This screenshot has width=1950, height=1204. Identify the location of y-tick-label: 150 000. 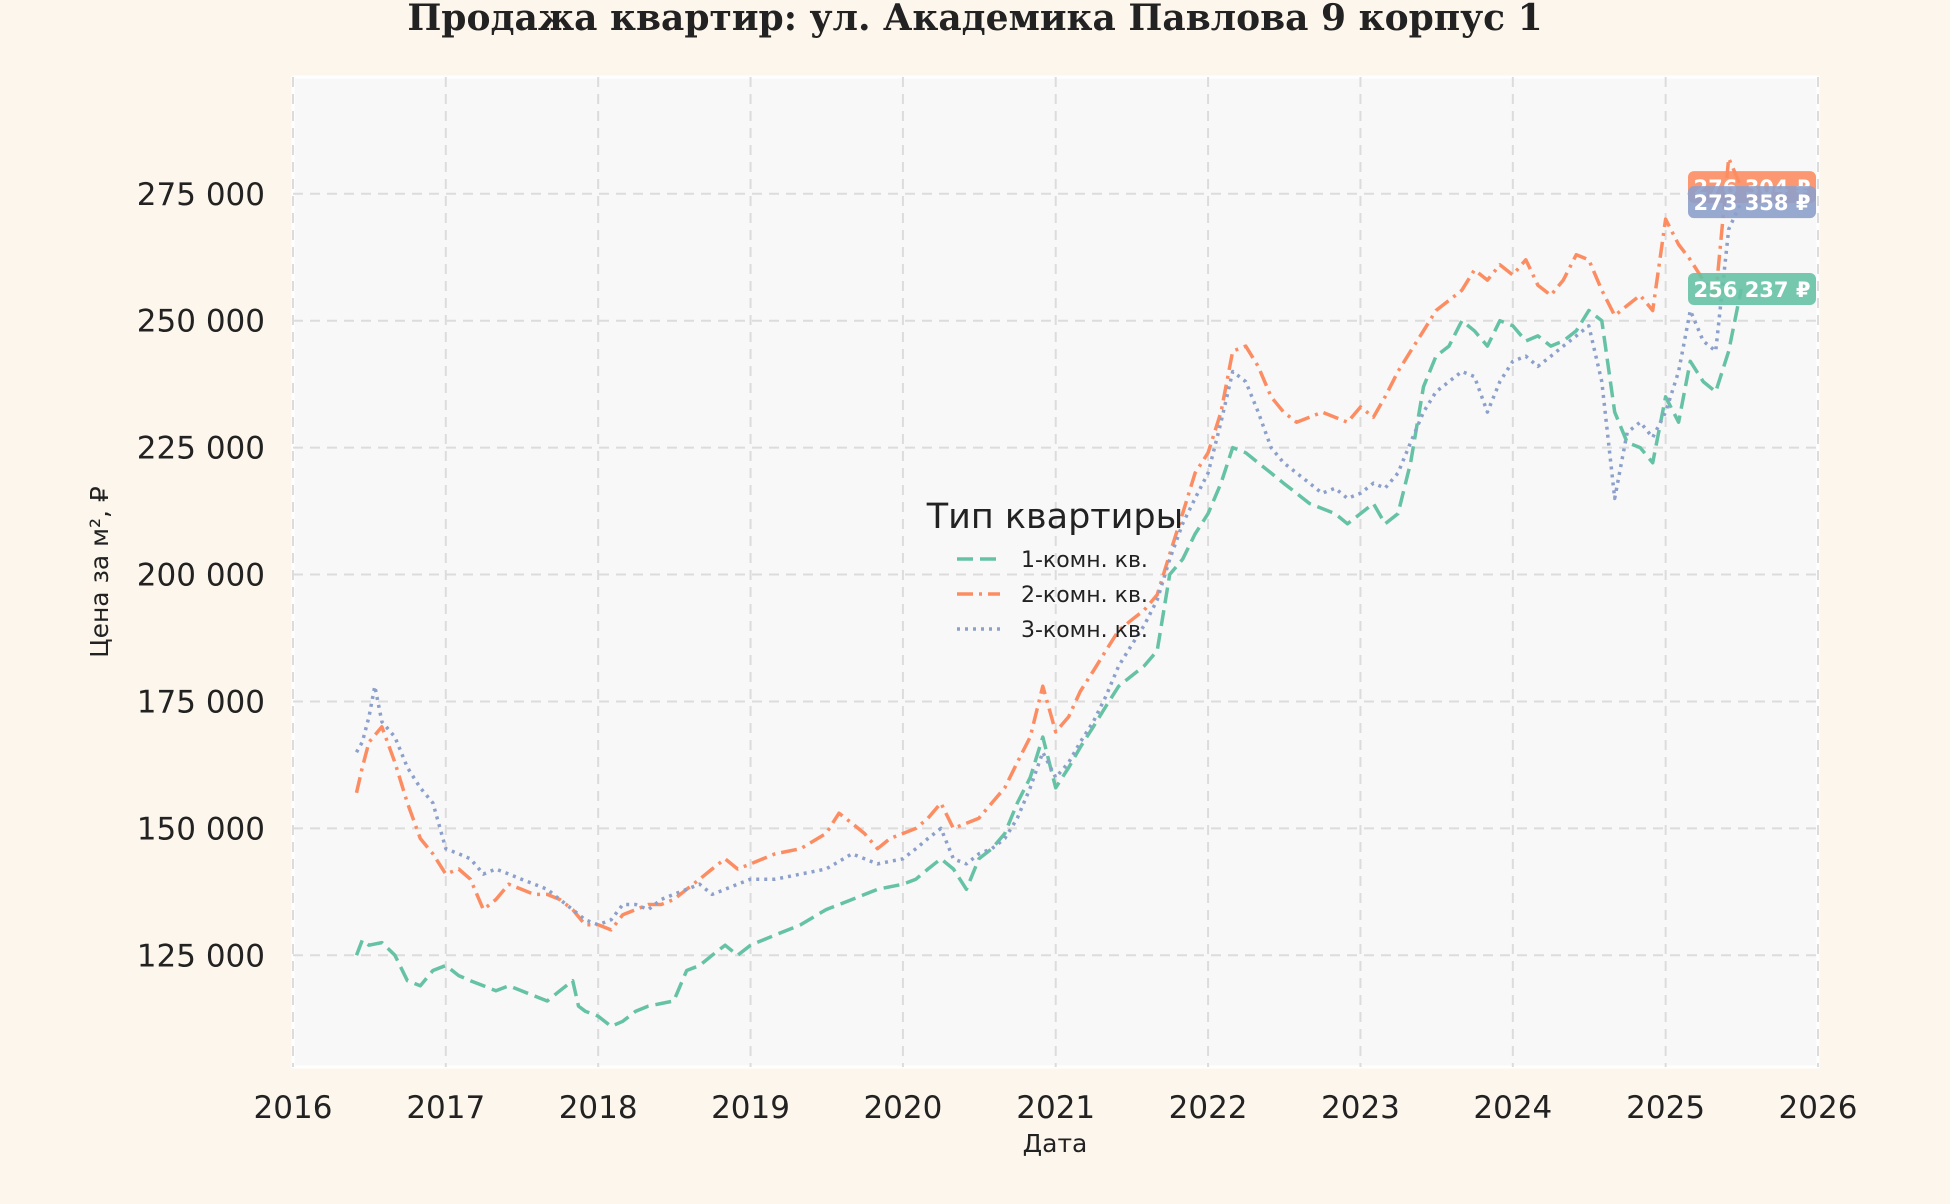
(201, 829).